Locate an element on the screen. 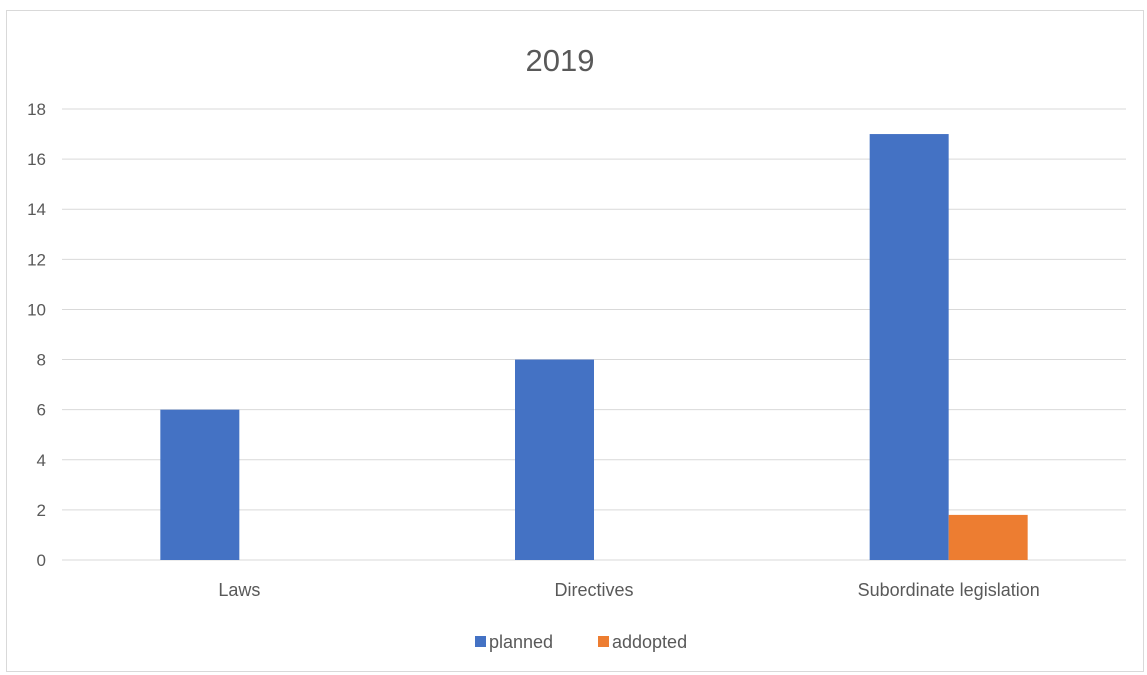 The image size is (1147, 675). y-axis-ticks: 0 2 4 6 8 10 12 14 16 18 is located at coordinates (36, 335).